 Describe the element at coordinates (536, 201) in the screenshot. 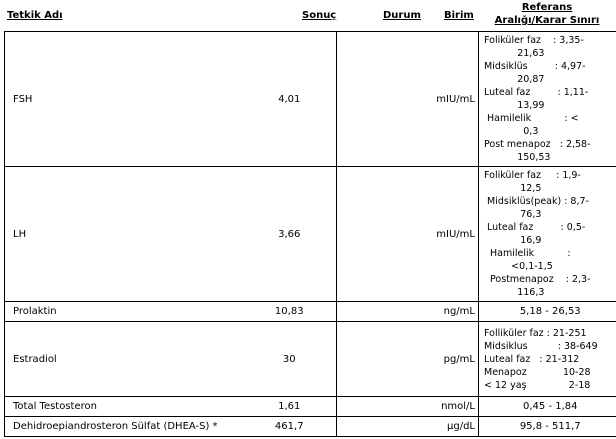

I see `reference-line: Midsiklüs(peak) : 8,7-` at that location.